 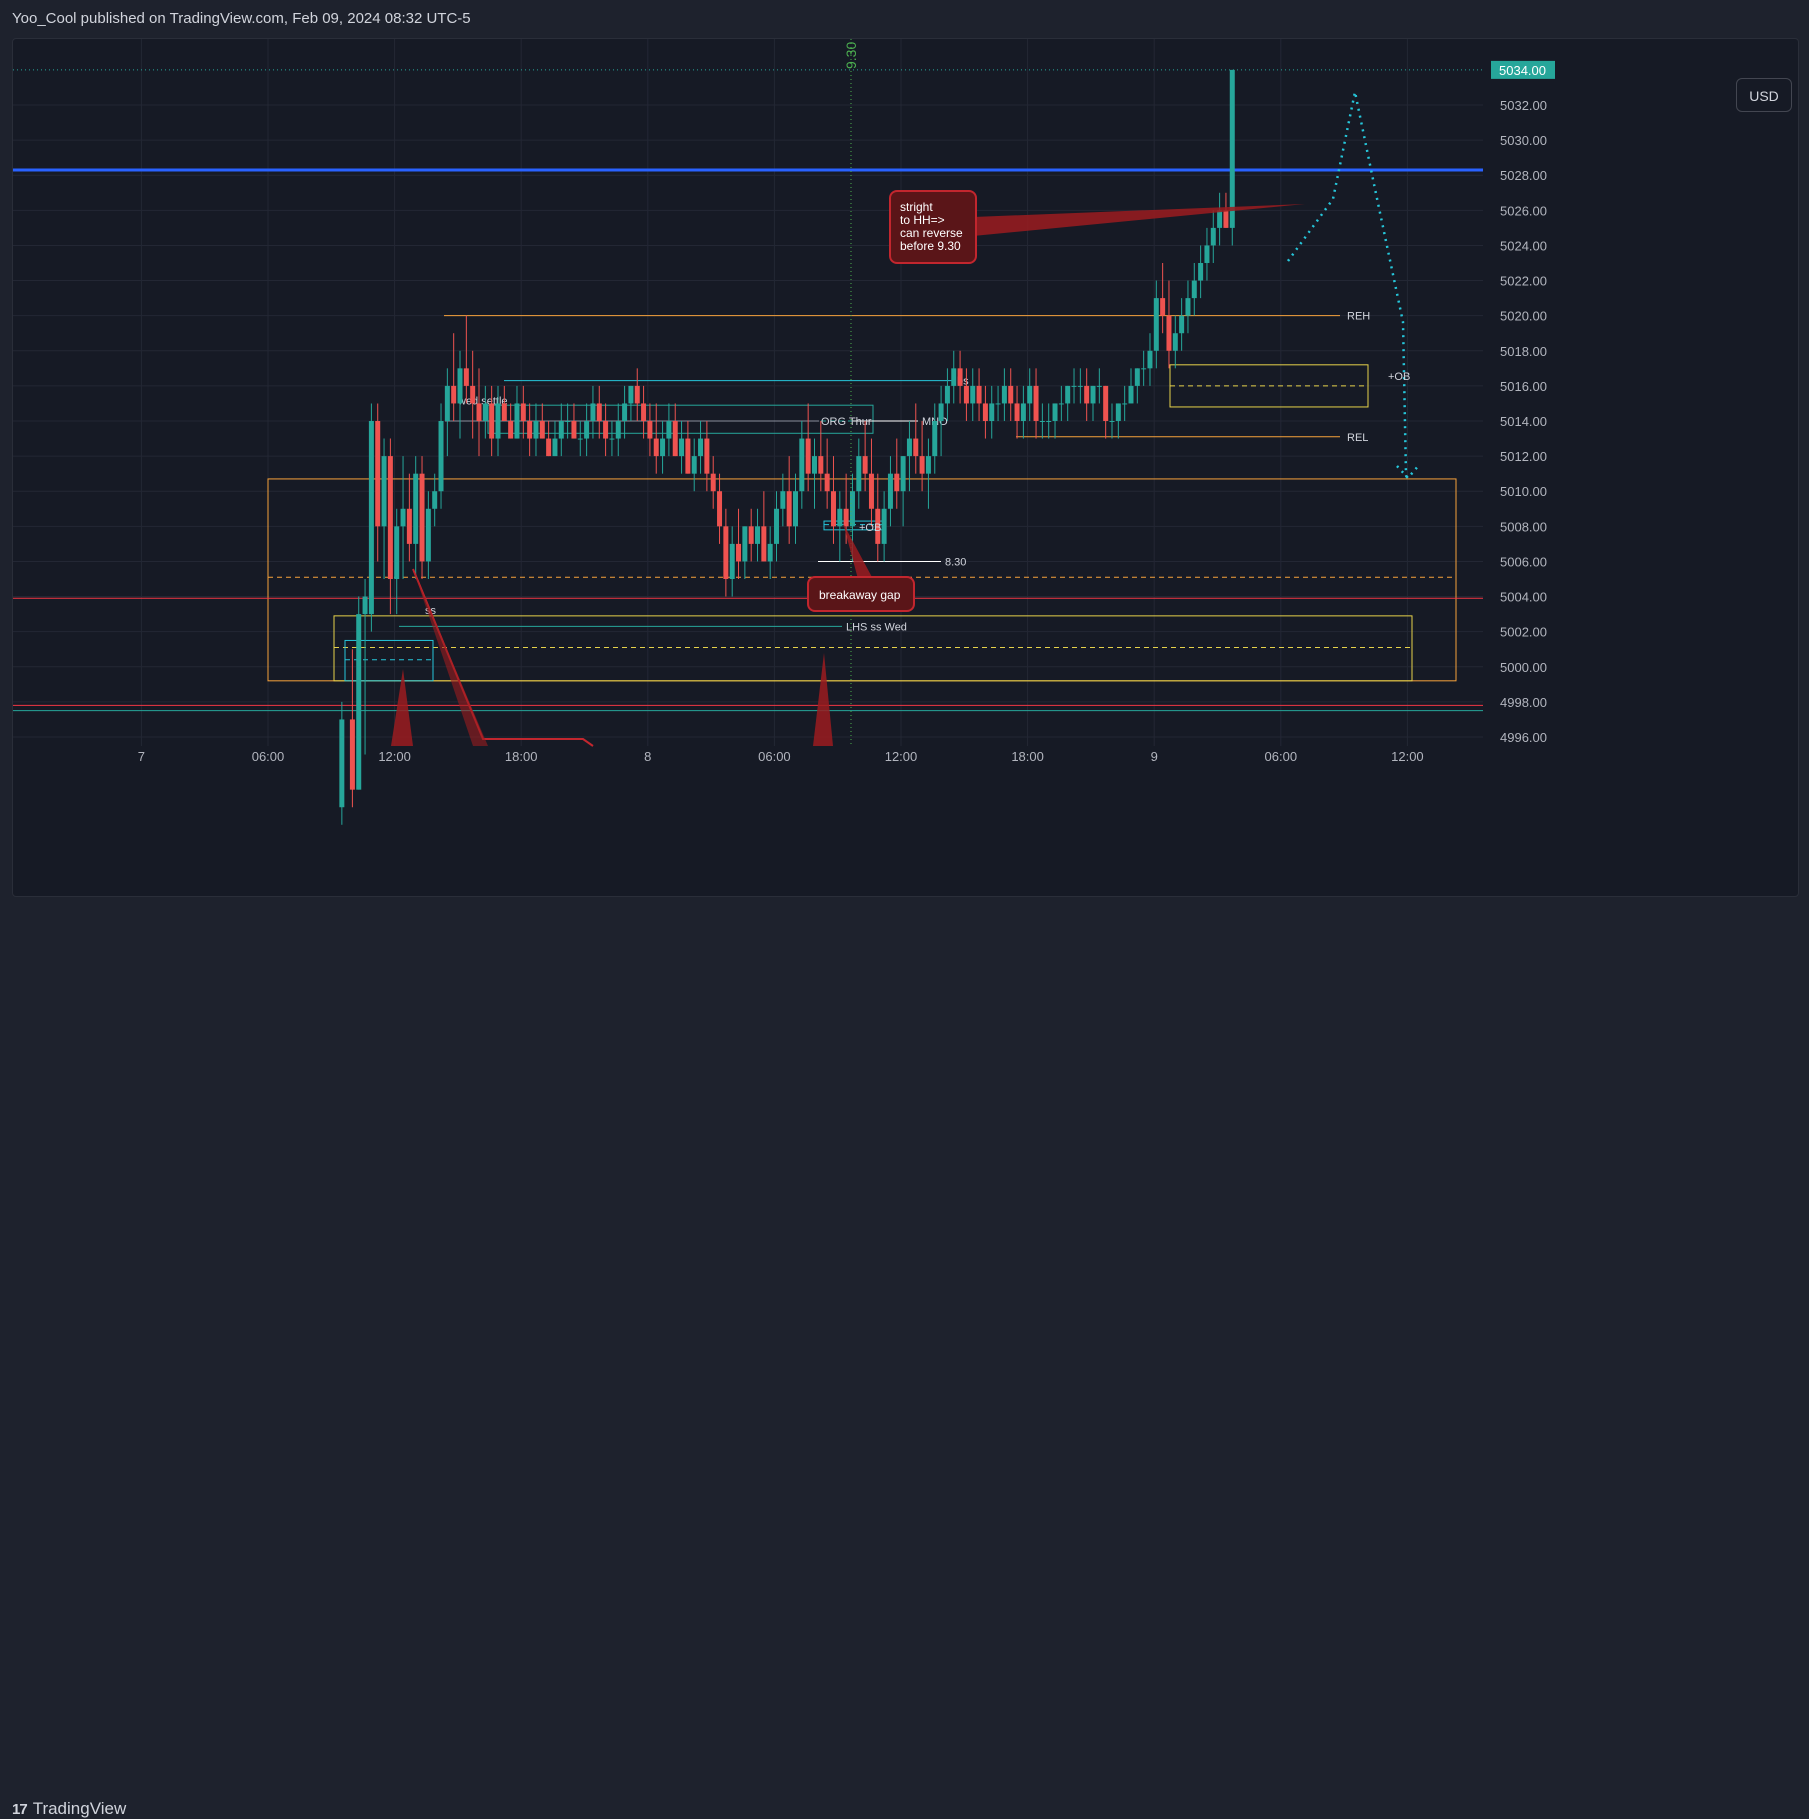 What do you see at coordinates (861, 594) in the screenshot?
I see `breakaway-gap-box` at bounding box center [861, 594].